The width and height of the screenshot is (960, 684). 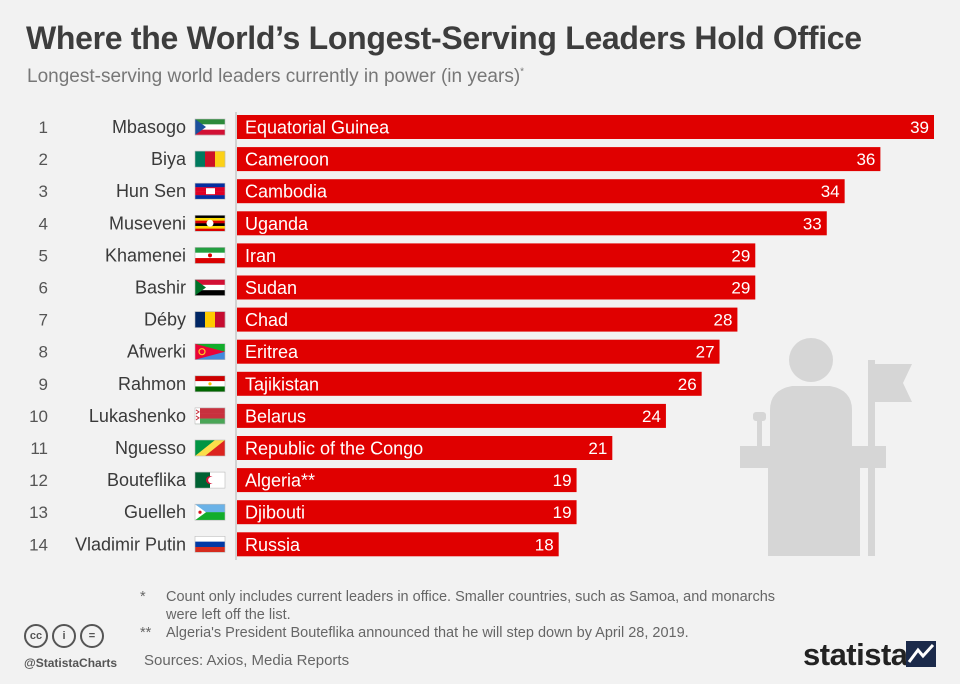 I want to click on flag-algeria-icon, so click(x=210, y=480).